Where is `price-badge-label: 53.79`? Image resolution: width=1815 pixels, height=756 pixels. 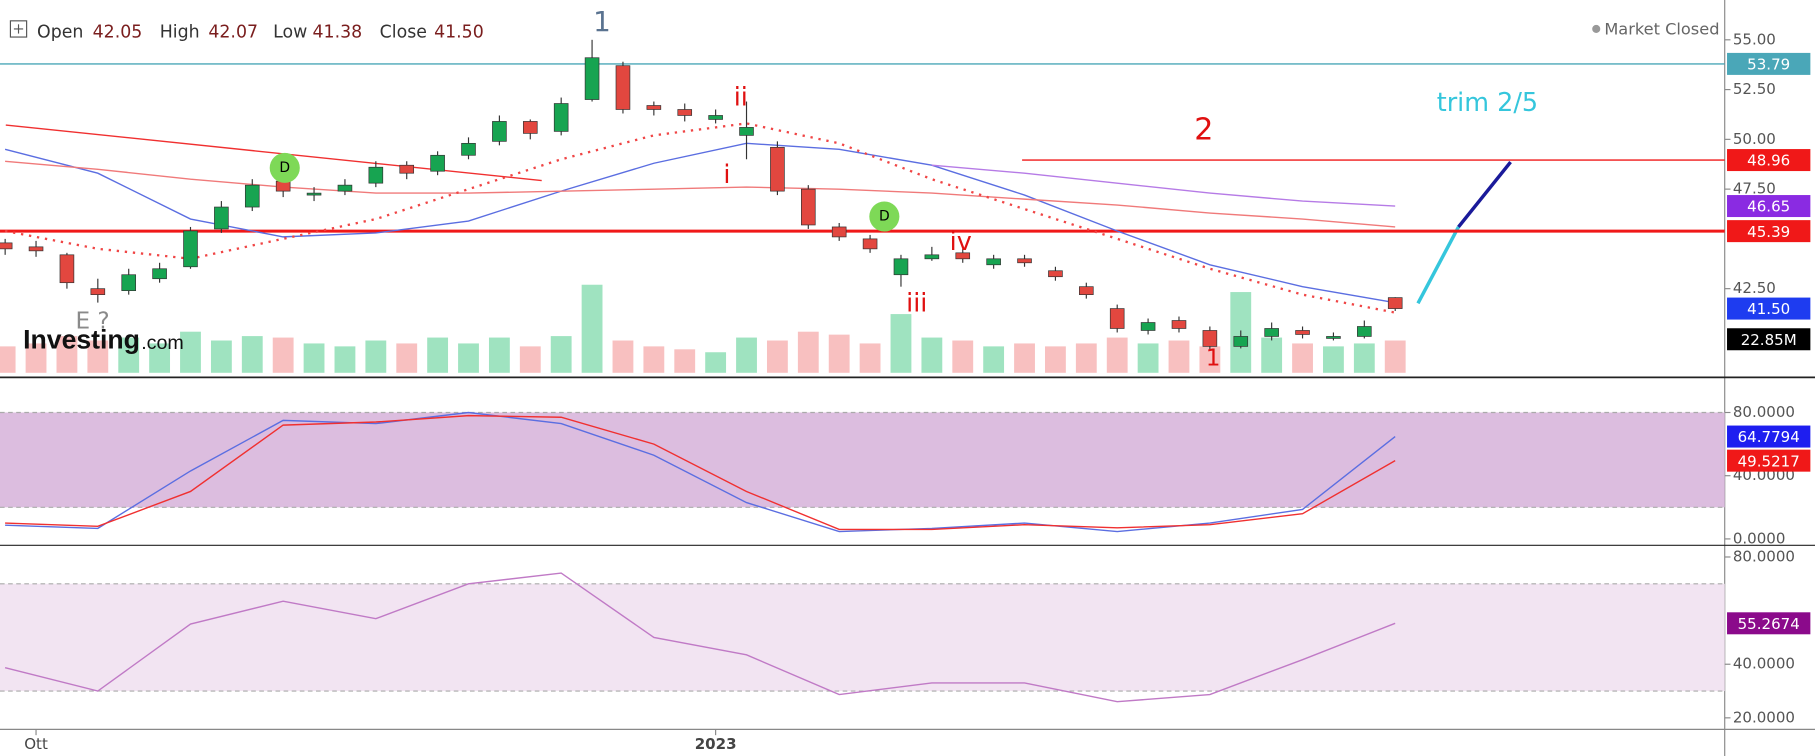
price-badge-label: 53.79 is located at coordinates (1768, 65).